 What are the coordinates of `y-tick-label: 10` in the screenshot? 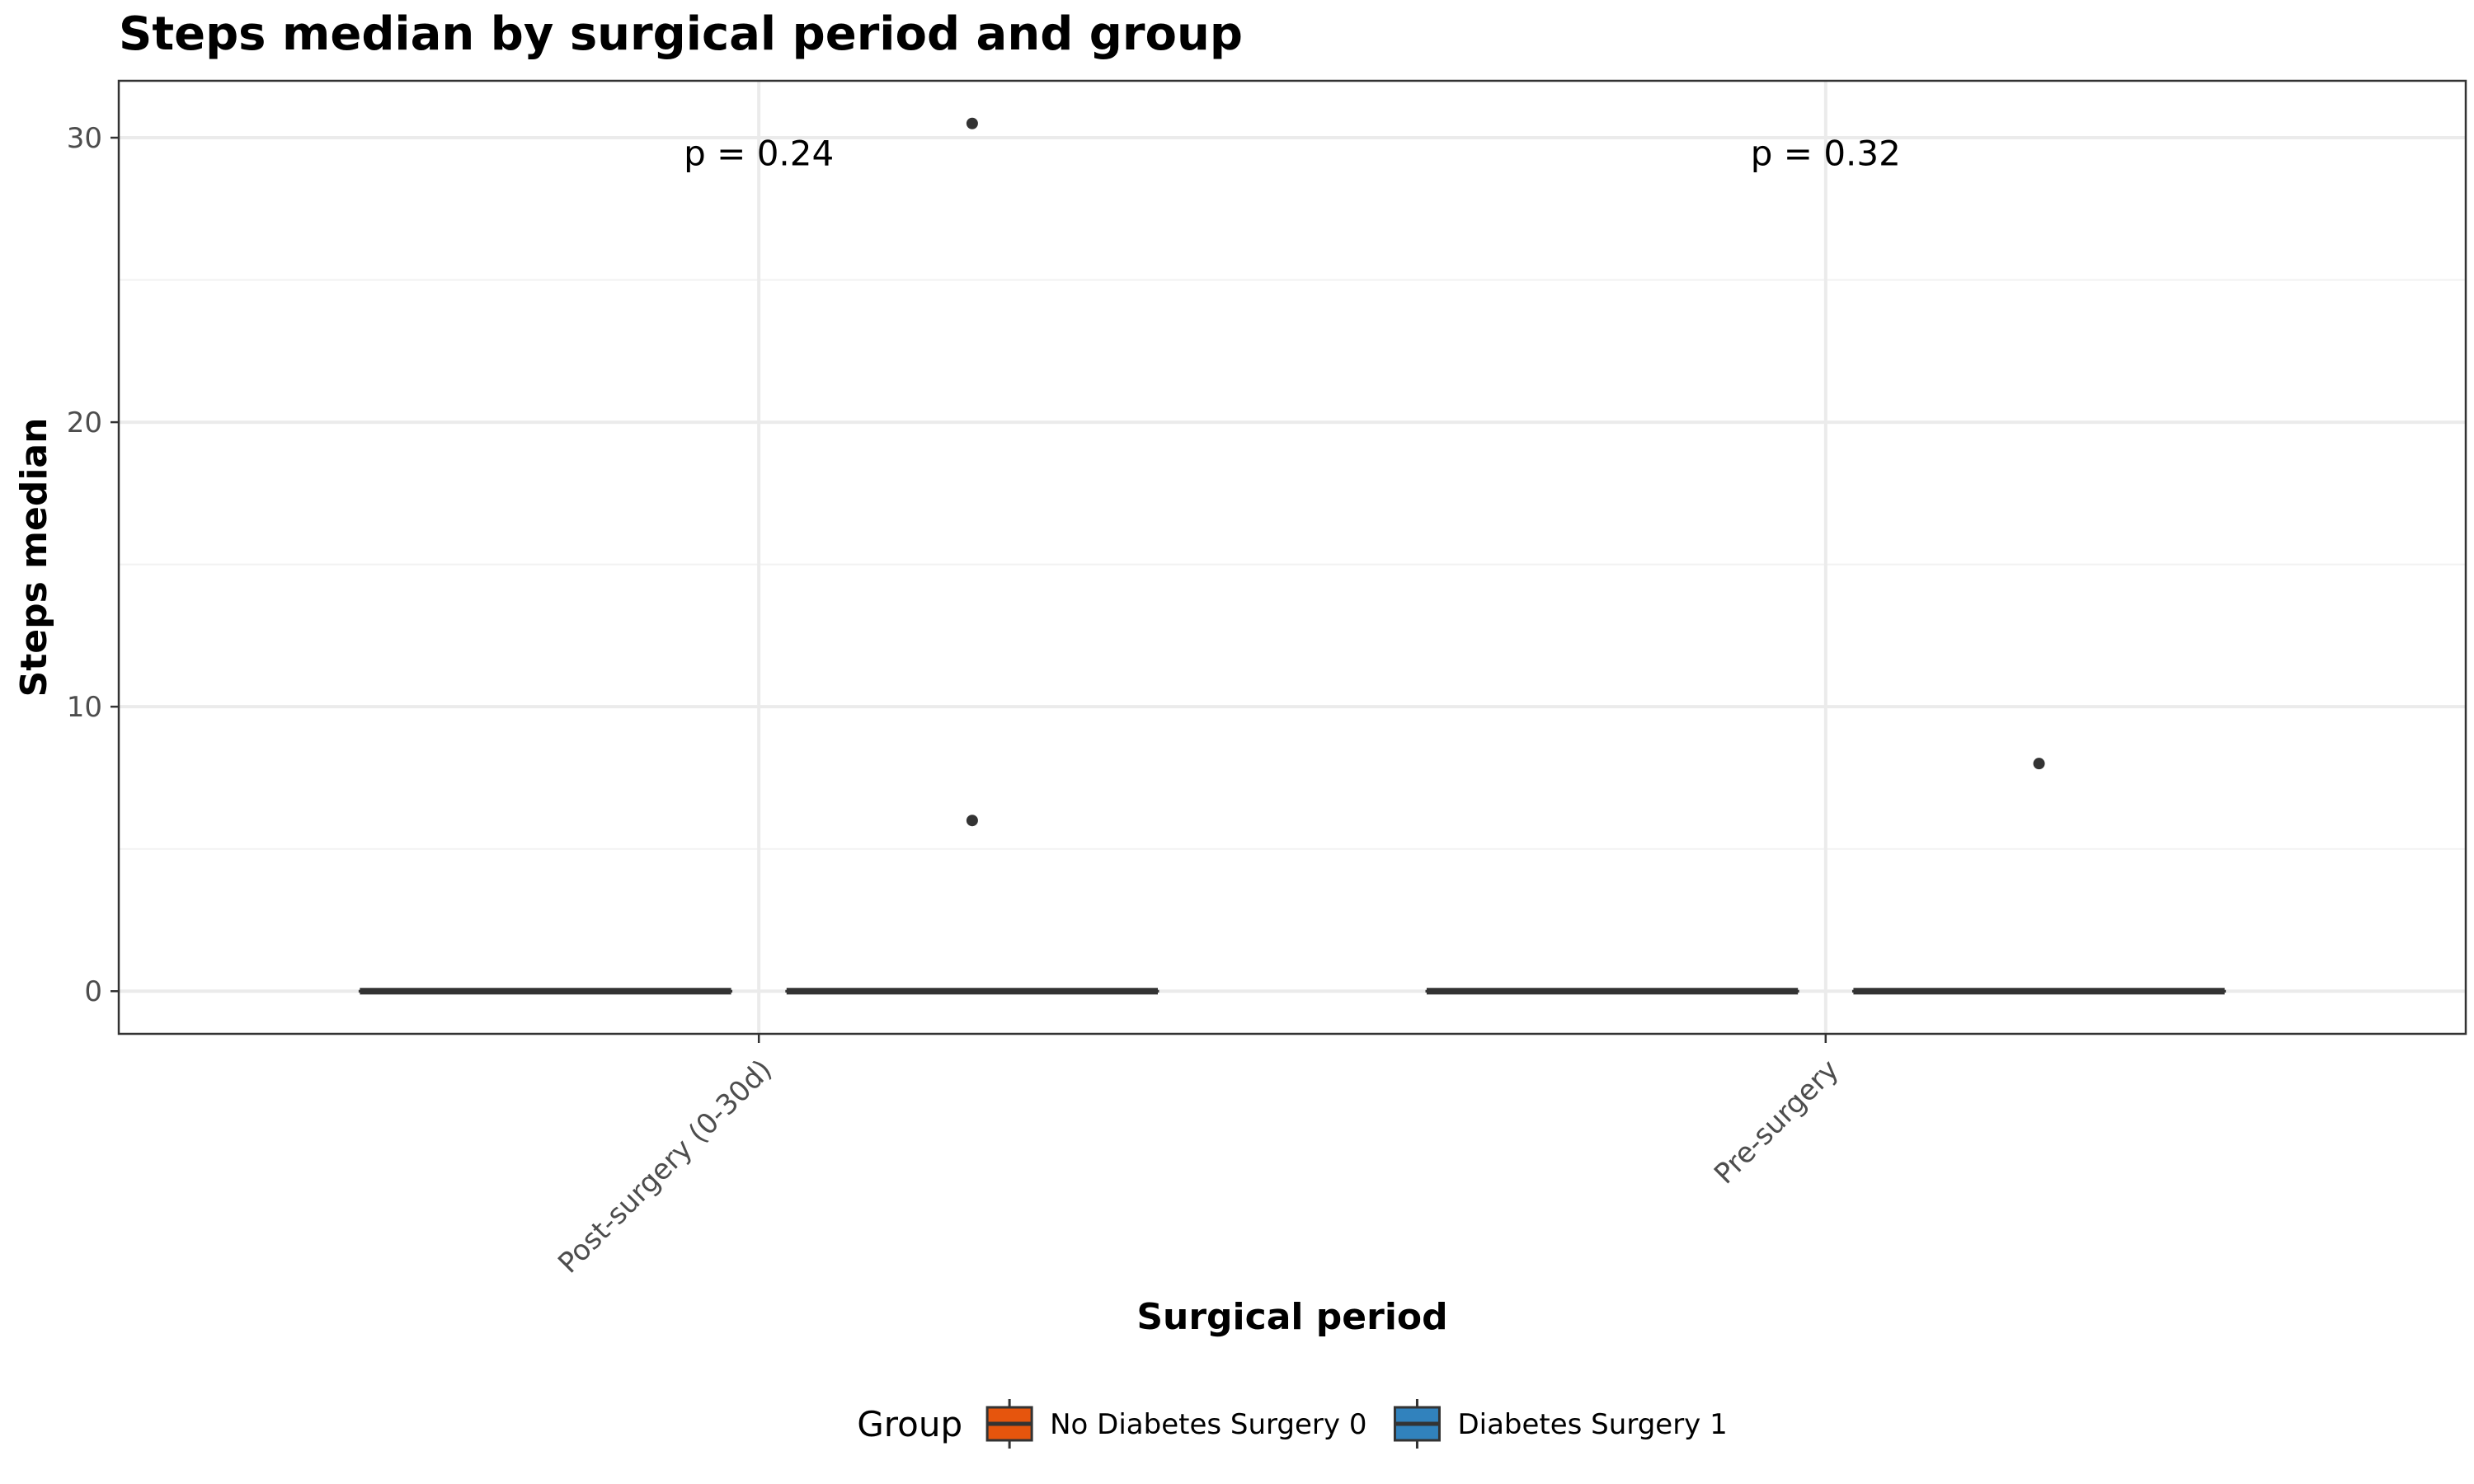 It's located at (84, 707).